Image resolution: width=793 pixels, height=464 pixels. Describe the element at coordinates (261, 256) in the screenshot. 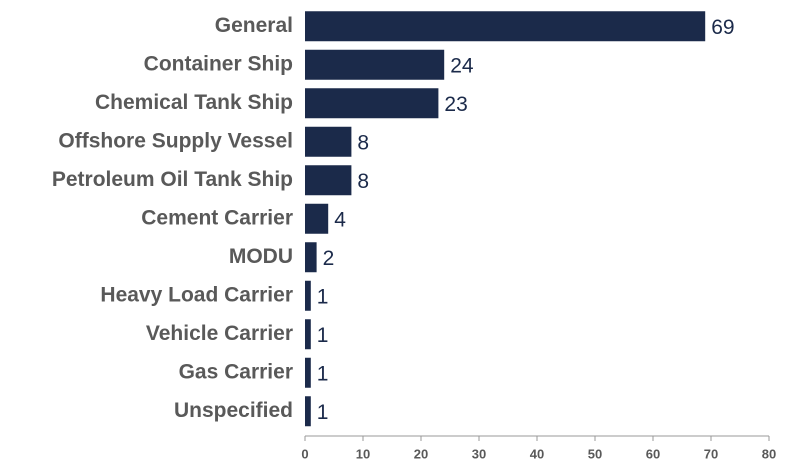

I see `y-tick-label: MODU` at that location.